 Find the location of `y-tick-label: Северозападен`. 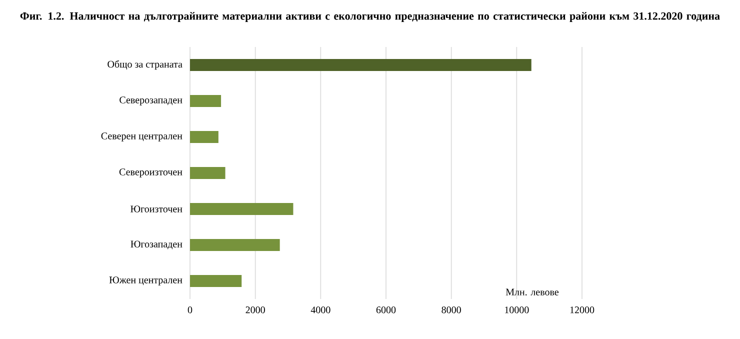

y-tick-label: Северозападен is located at coordinates (151, 101).